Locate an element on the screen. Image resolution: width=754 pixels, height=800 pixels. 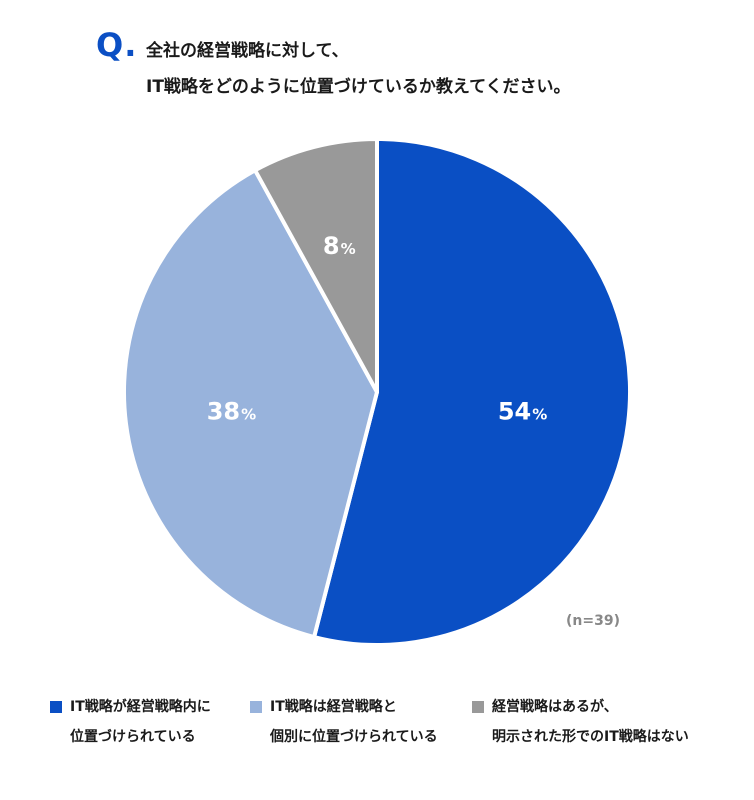
question-line-2: IT戦略をどのように位置づけているか教えてください。 is located at coordinates (358, 87).